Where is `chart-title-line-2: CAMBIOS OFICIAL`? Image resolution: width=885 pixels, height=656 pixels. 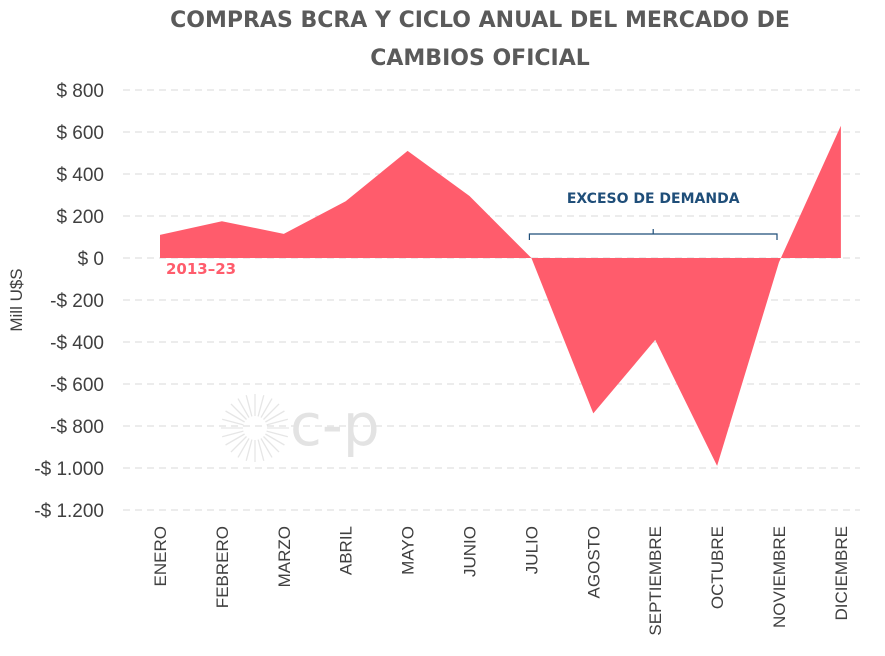
chart-title-line-2: CAMBIOS OFICIAL is located at coordinates (480, 58).